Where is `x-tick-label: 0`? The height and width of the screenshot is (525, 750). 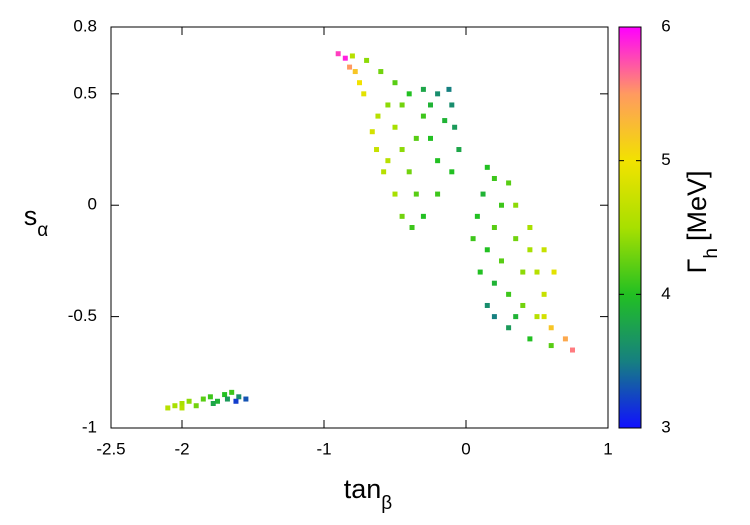 x-tick-label: 0 is located at coordinates (465, 448).